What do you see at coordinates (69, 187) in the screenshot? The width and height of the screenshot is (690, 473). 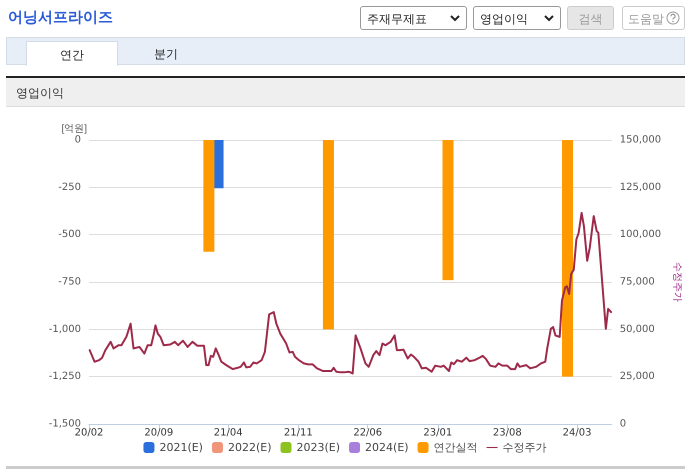 I see `y-tick-label: -250` at bounding box center [69, 187].